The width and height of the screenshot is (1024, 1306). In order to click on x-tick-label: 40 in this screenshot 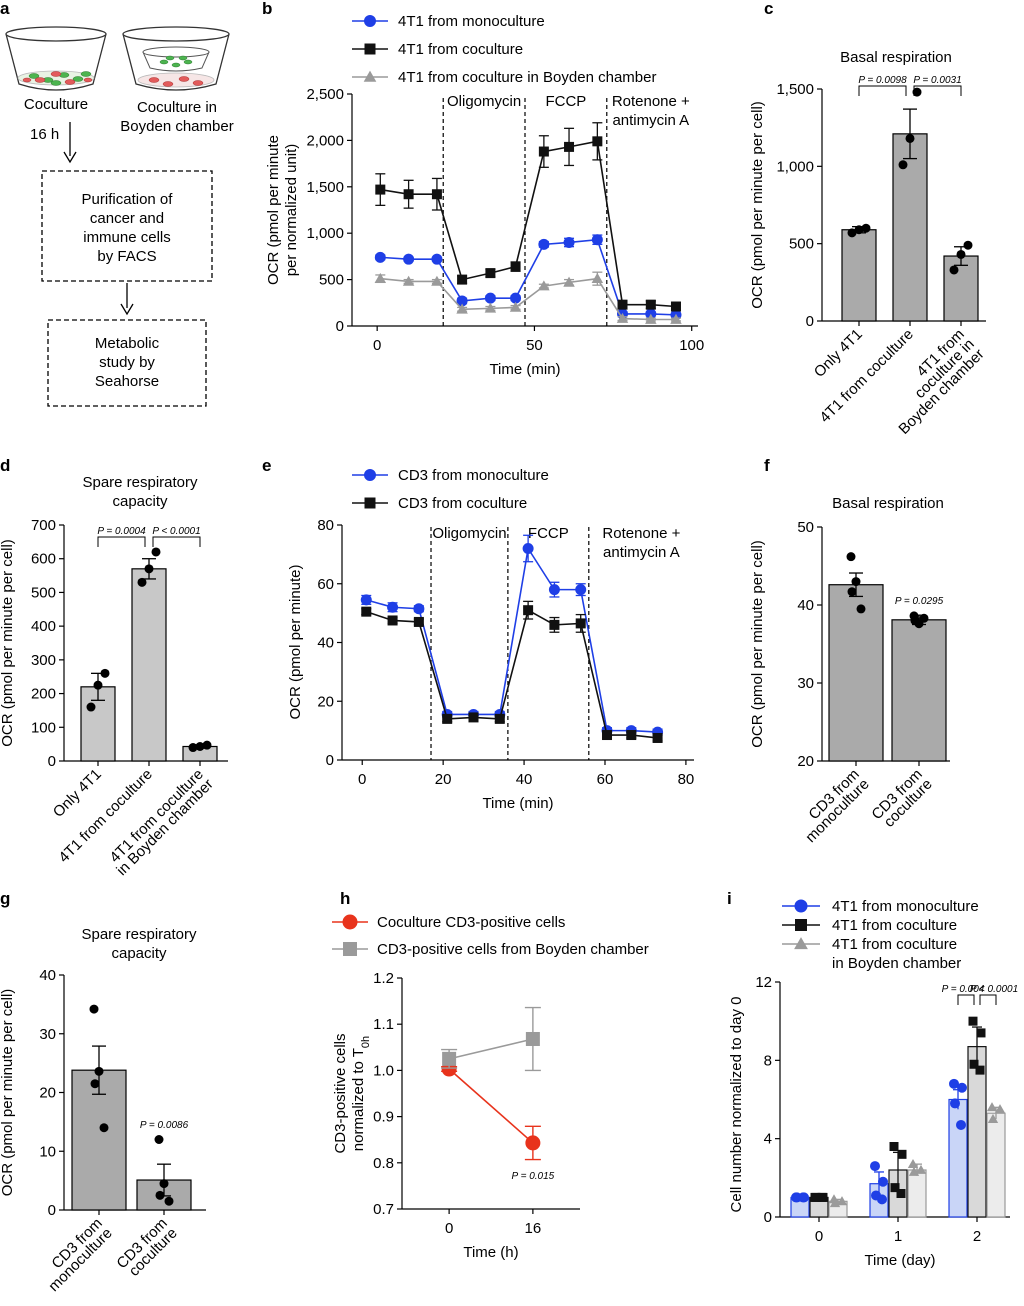, I will do `click(524, 779)`.